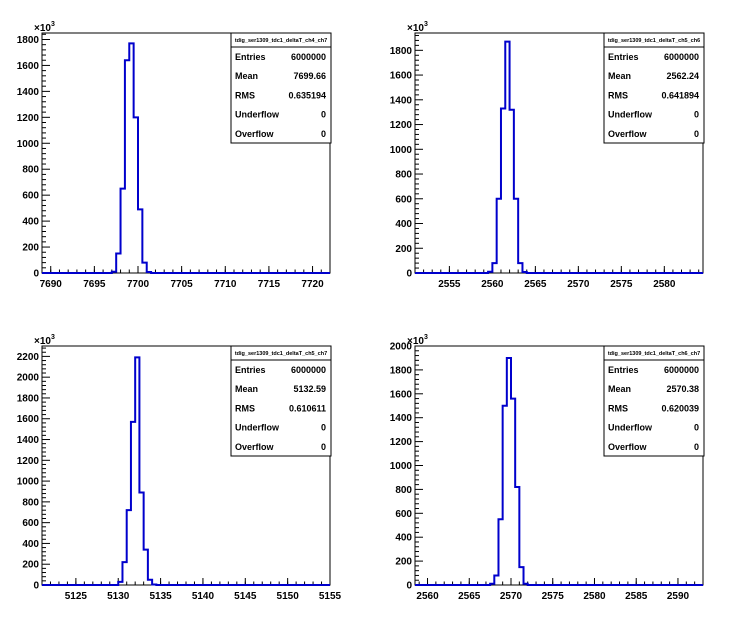 Image resolution: width=746 pixels, height=622 pixels. What do you see at coordinates (288, 596) in the screenshot?
I see `x-tick-label: 5150` at bounding box center [288, 596].